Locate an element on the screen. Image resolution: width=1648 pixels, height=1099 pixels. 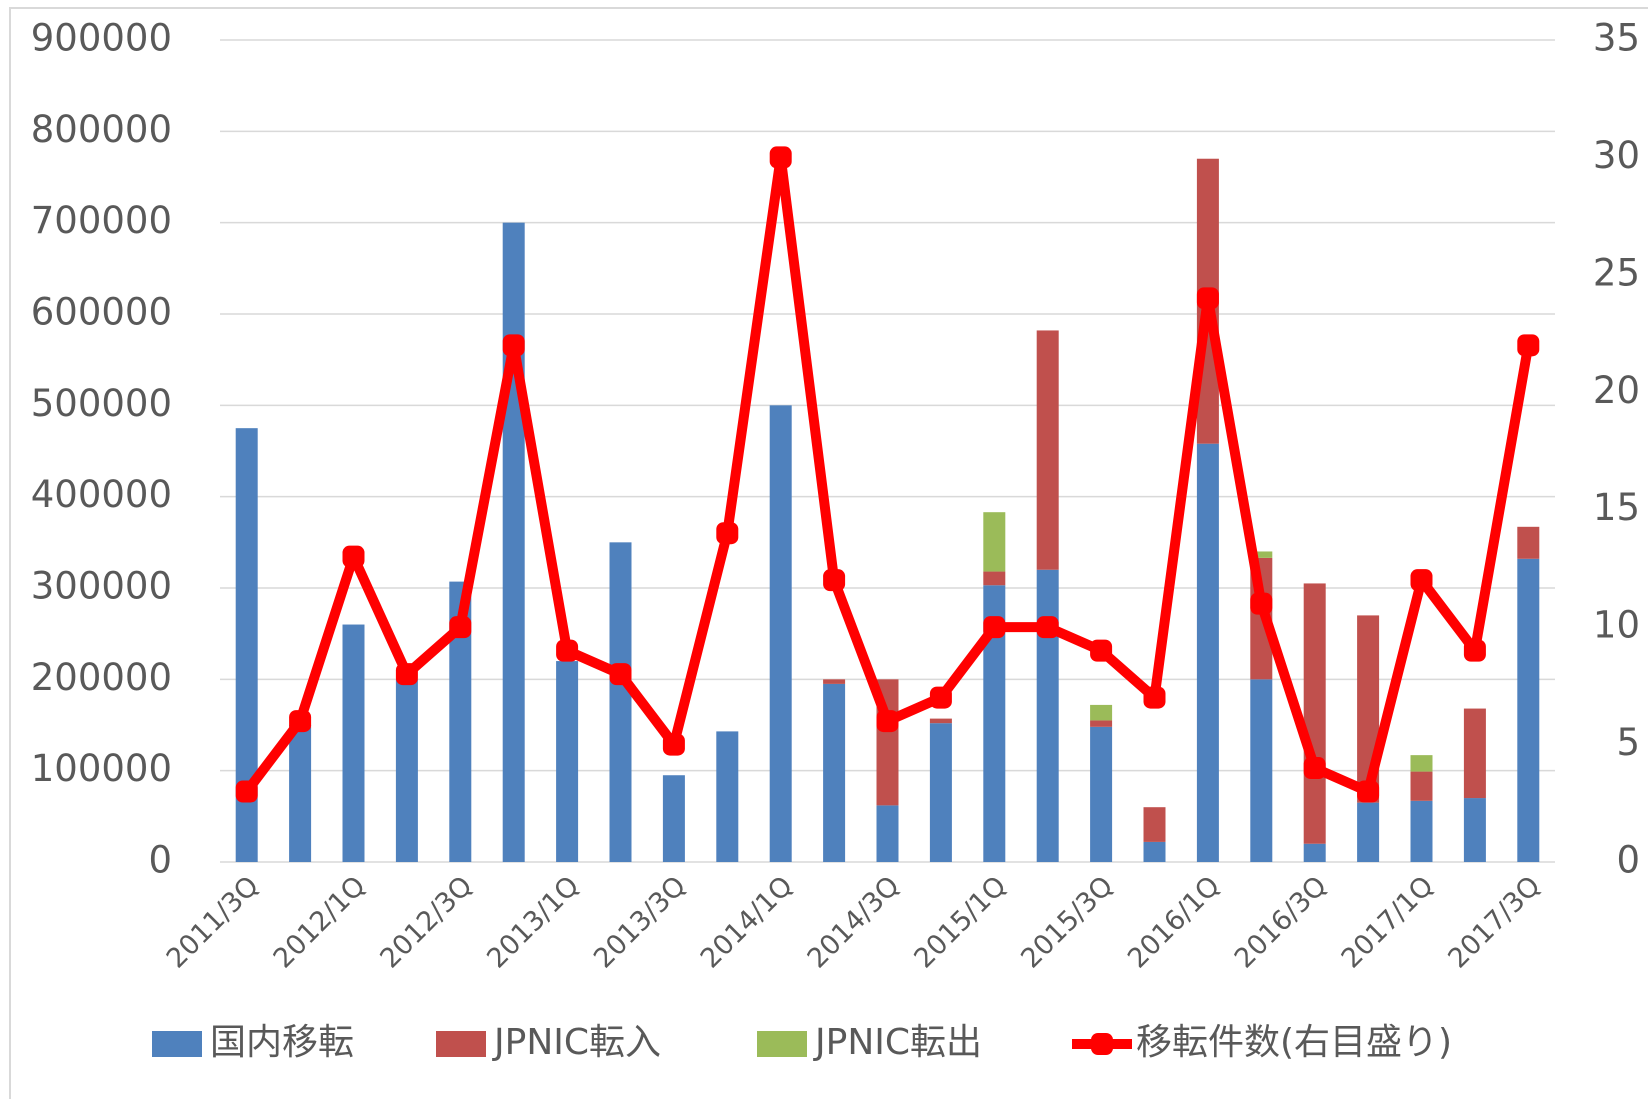
y2-tick-label: 10 is located at coordinates (1616, 625).